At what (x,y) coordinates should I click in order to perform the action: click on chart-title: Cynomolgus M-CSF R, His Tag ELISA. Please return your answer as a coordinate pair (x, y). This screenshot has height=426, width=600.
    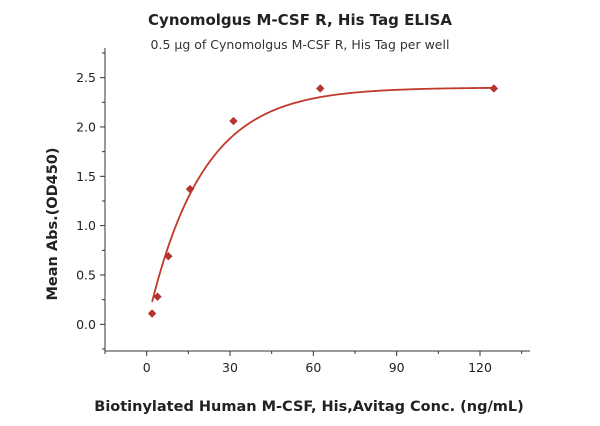
    Looking at the image, I should click on (300, 20).